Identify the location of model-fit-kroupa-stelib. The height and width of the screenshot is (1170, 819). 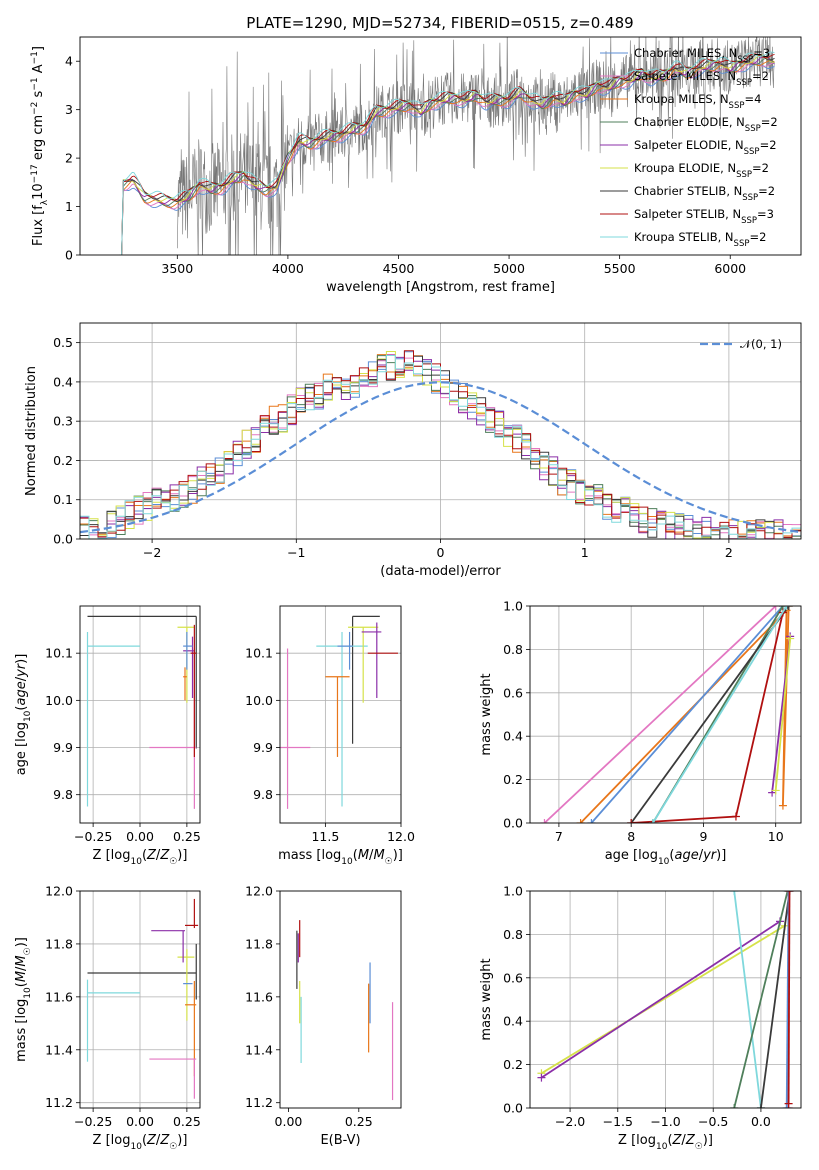
(447, 153).